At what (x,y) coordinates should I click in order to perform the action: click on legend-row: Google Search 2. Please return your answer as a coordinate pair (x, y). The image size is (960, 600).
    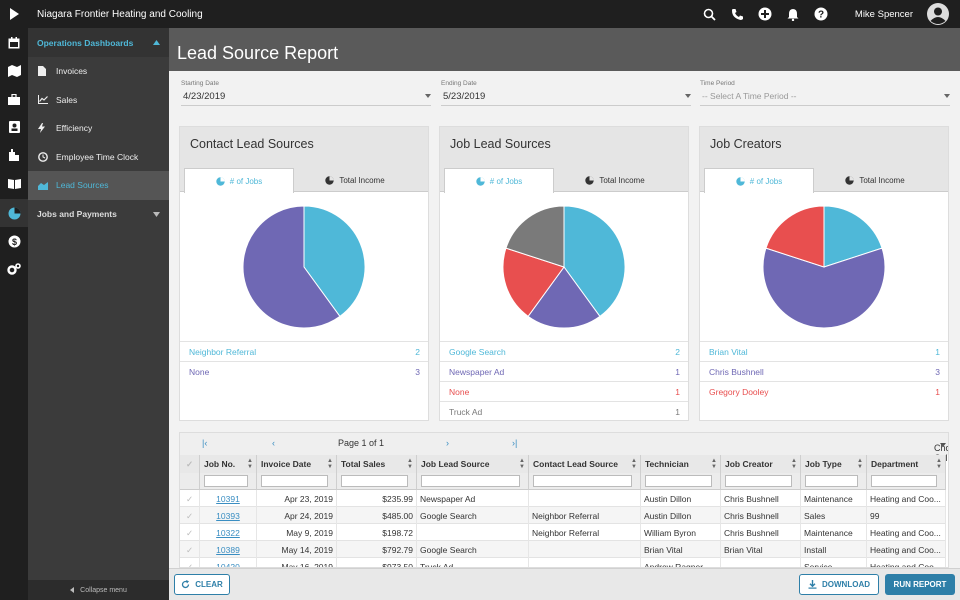
    Looking at the image, I should click on (564, 351).